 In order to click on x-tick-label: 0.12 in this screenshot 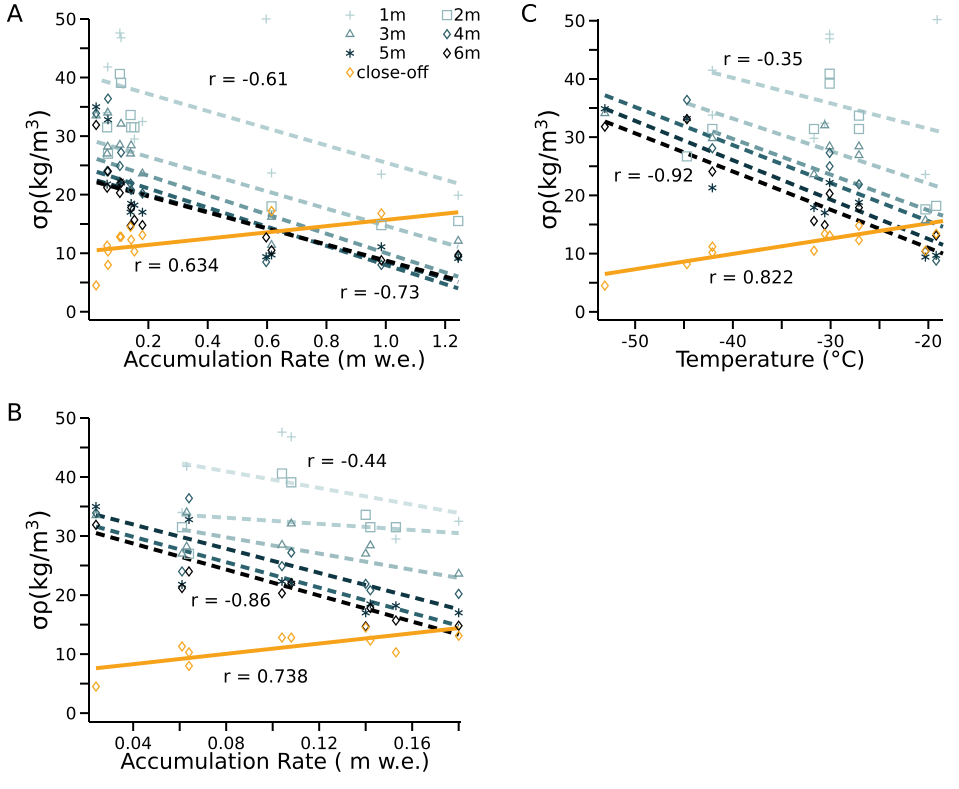, I will do `click(318, 743)`.